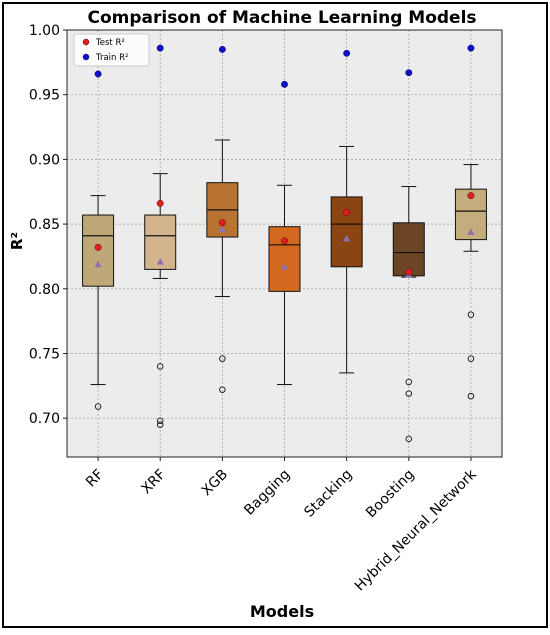 This screenshot has width=550, height=635. I want to click on chart-title: Comparison of Machine Learning Models, so click(281, 18).